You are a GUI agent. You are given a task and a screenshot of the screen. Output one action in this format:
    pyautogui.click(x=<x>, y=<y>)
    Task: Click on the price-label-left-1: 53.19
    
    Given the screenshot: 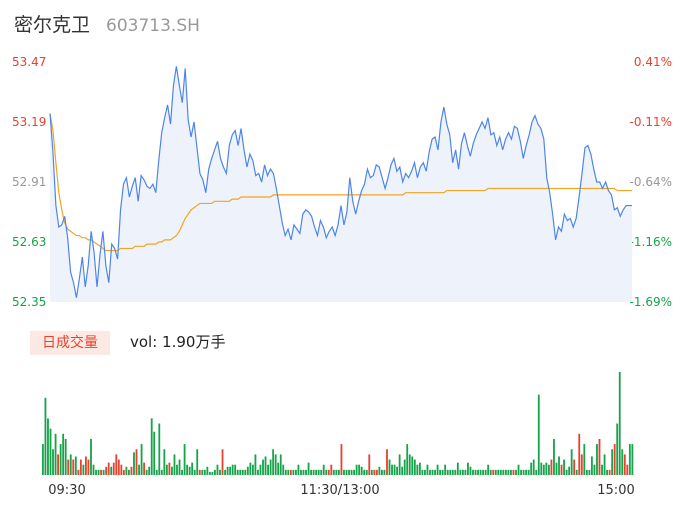 What is the action you would take?
    pyautogui.click(x=29, y=122)
    